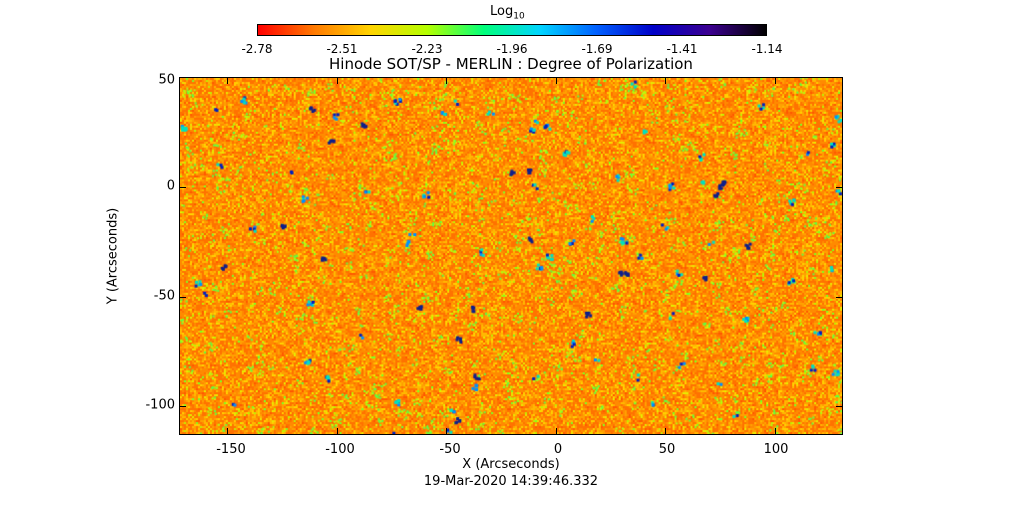  What do you see at coordinates (512, 49) in the screenshot?
I see `colorbar-tick-label: -1.96` at bounding box center [512, 49].